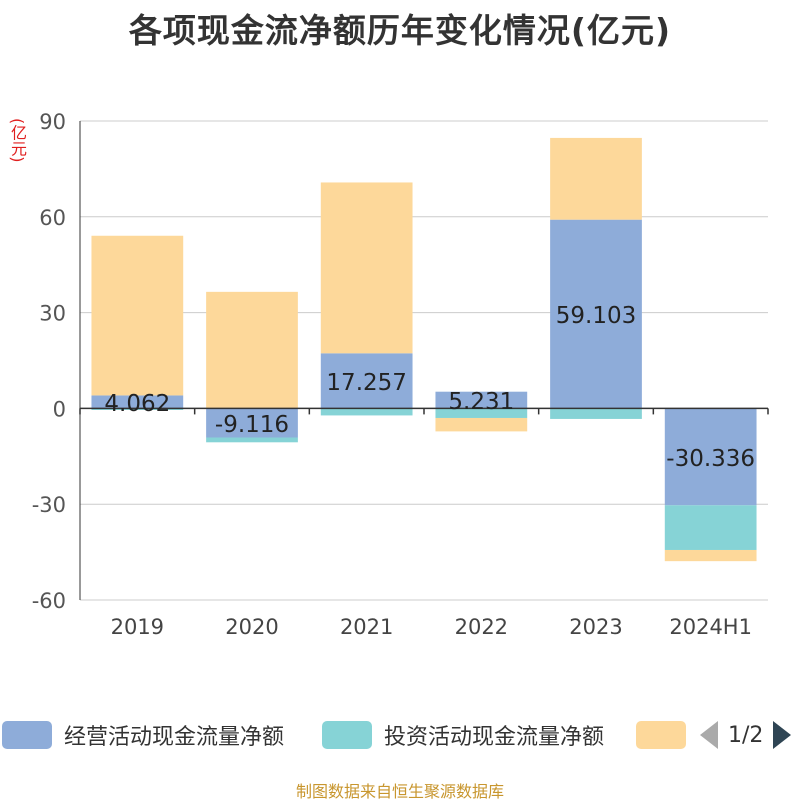 The width and height of the screenshot is (800, 802). I want to click on legend-pager: 1/2, so click(746, 735).